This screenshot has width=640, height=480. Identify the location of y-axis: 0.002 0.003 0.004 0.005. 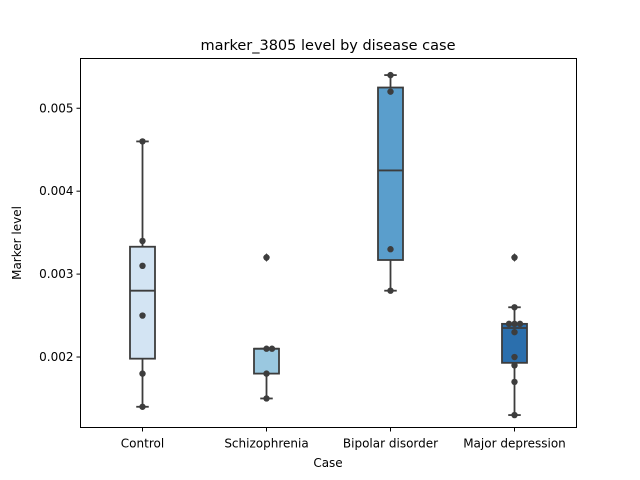
(60, 232).